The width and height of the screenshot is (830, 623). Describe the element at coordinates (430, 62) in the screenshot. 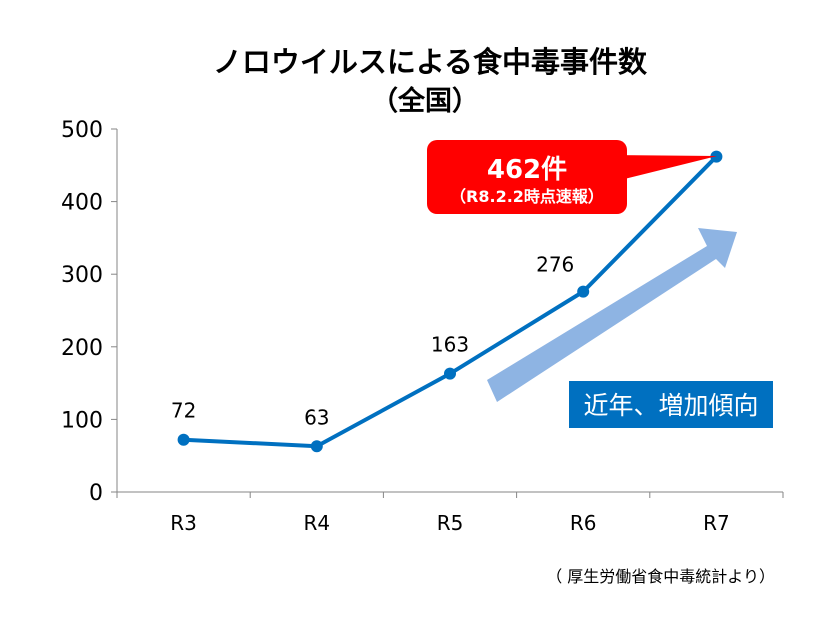

I see `chart-title: ノロウイルスによる食中毒事件数` at that location.